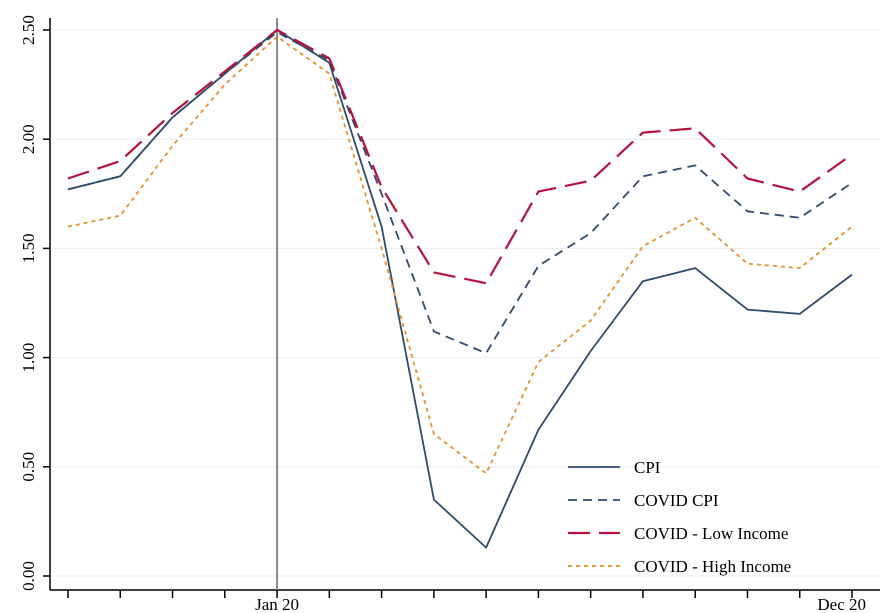  I want to click on legend-label: COVID - High Income, so click(712, 566).